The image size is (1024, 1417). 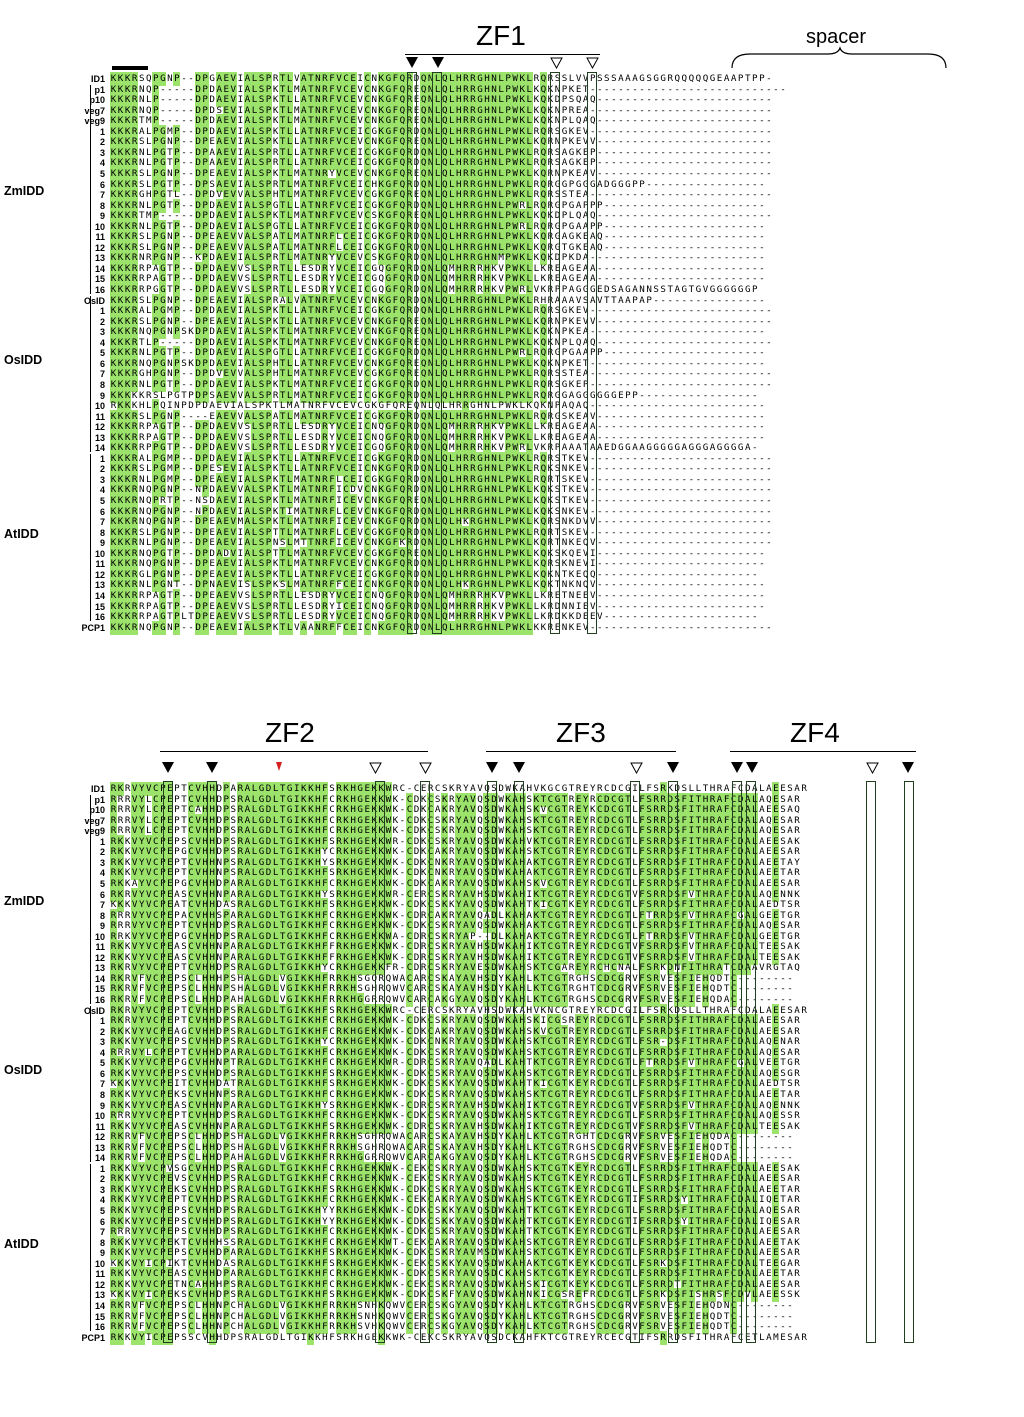 What do you see at coordinates (24, 191) in the screenshot?
I see `group-label: ZmIDD` at bounding box center [24, 191].